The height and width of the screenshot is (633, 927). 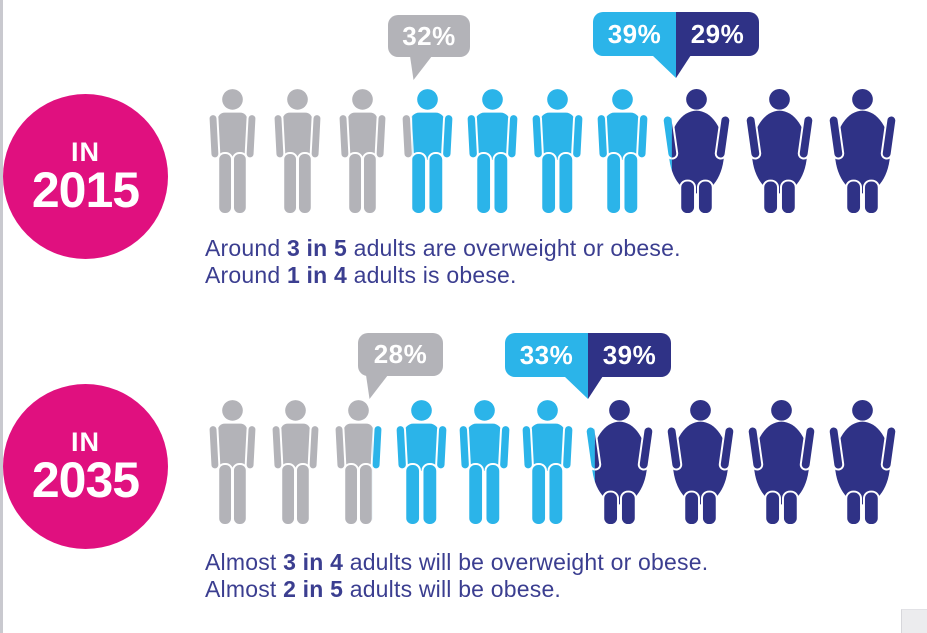 What do you see at coordinates (431, 275) in the screenshot?
I see `caption-text: adults is obese.` at bounding box center [431, 275].